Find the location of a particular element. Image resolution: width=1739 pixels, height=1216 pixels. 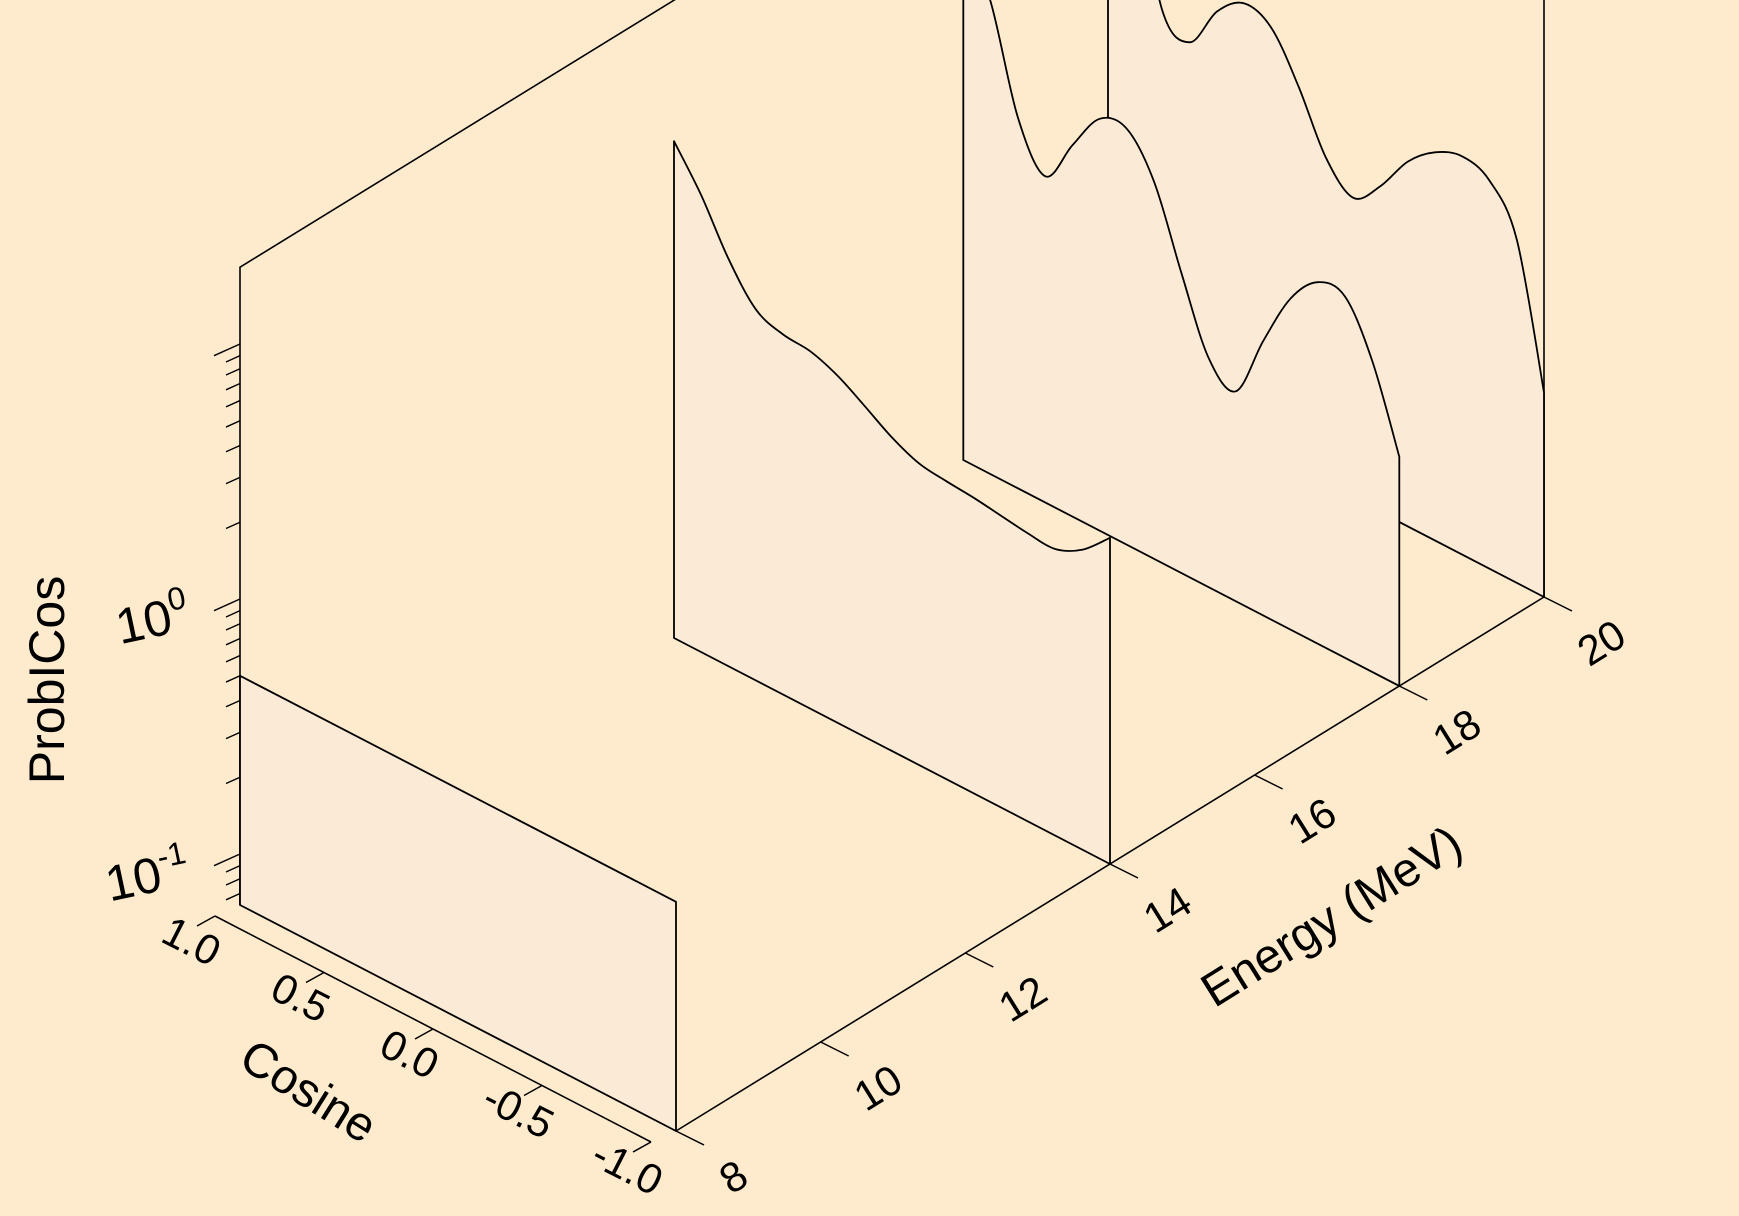

cosine-tick-label: -0.5 is located at coordinates (519, 1110).